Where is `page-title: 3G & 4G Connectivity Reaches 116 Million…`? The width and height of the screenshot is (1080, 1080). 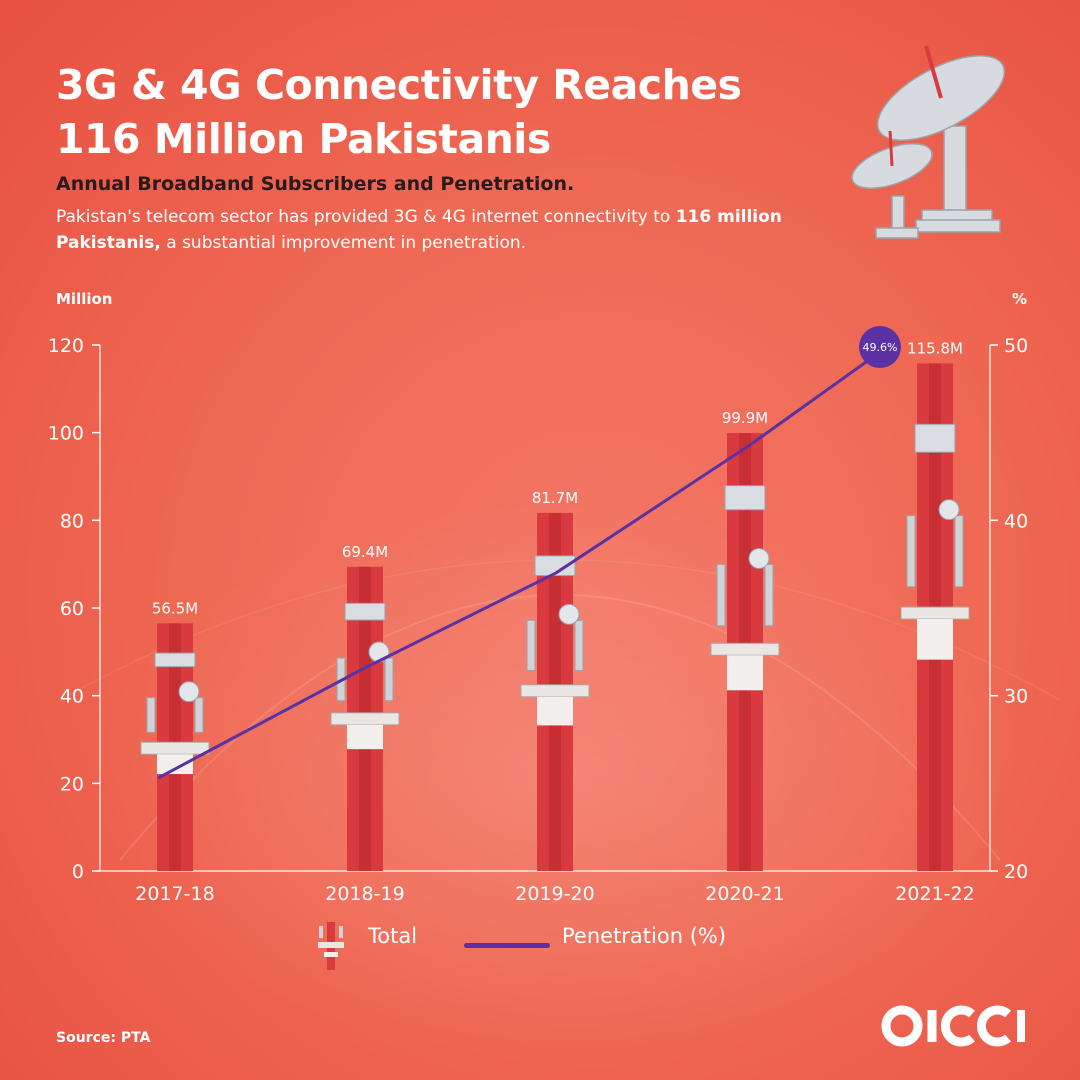
page-title: 3G & 4G Connectivity Reaches 116 Million… is located at coordinates (399, 112).